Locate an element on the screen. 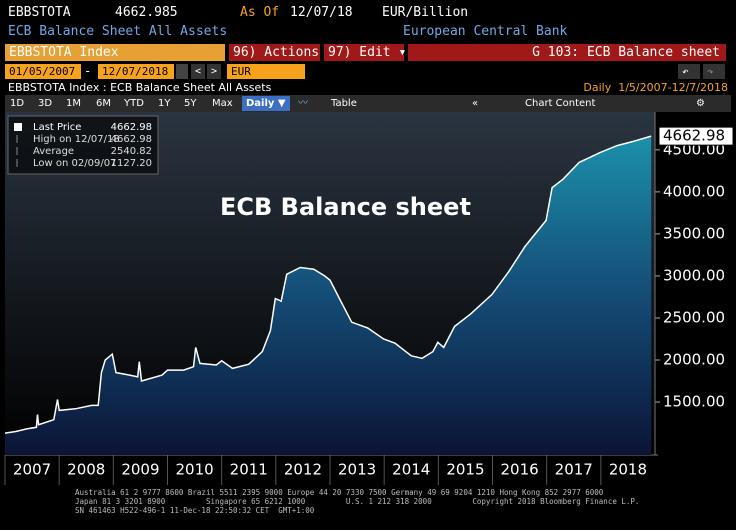 The width and height of the screenshot is (736, 530). legend-label: Last Price is located at coordinates (57, 127).